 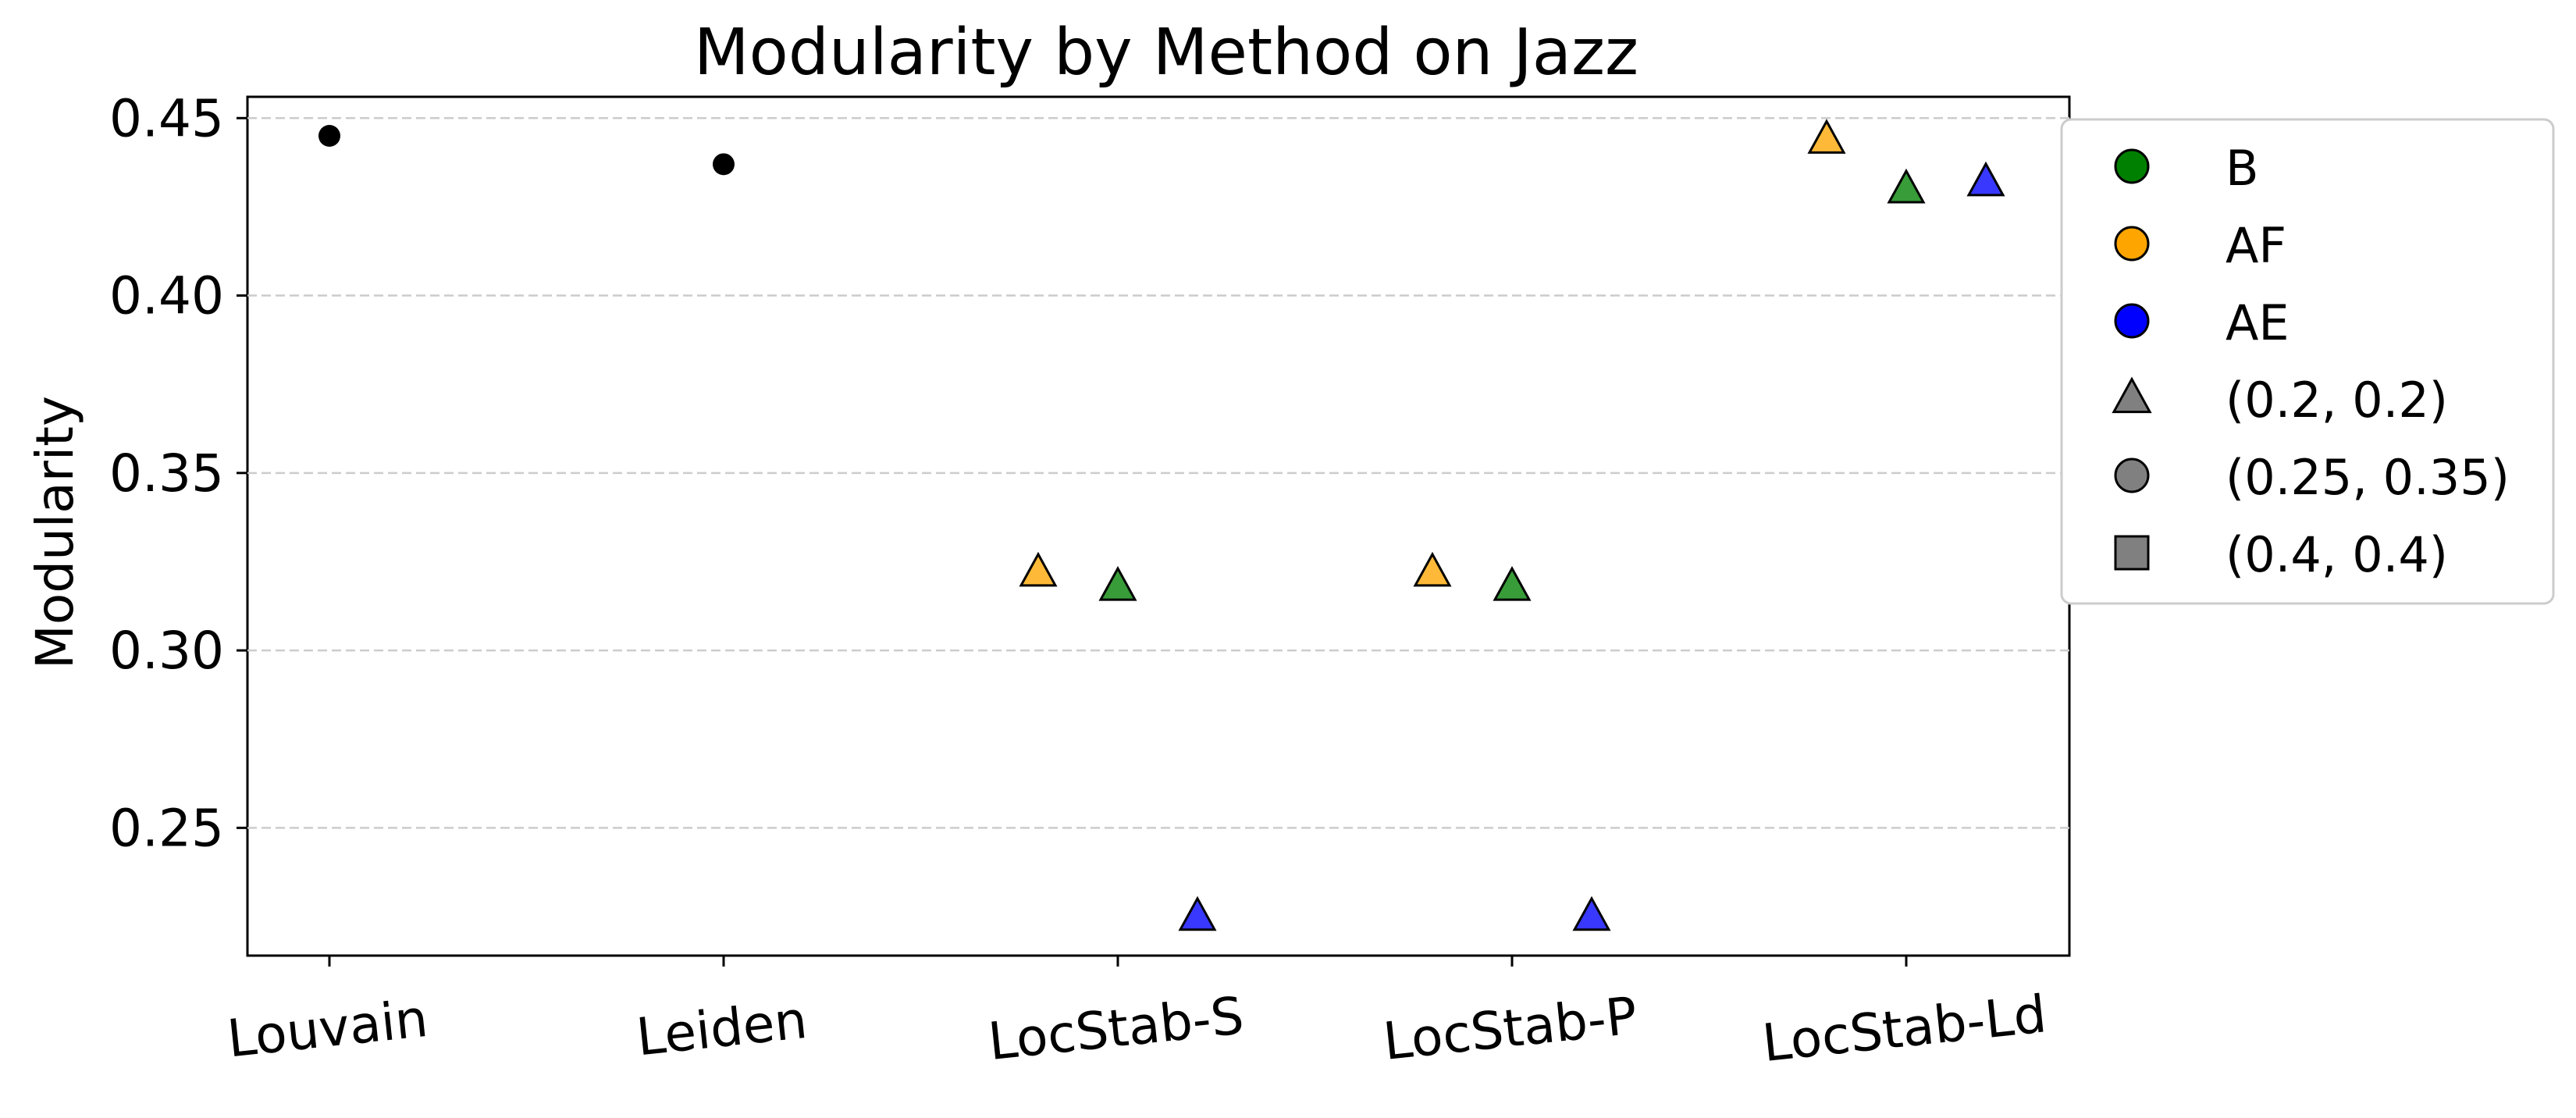 I want to click on chart-title: Modularity by Method on Jazz, so click(x=1166, y=53).